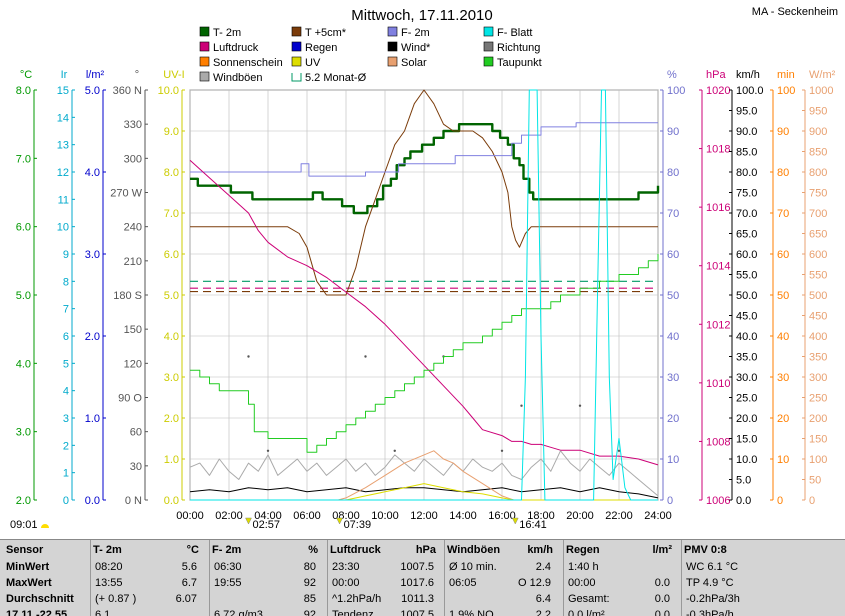  I want to click on left-tick-label: 90 O, so click(130, 399).